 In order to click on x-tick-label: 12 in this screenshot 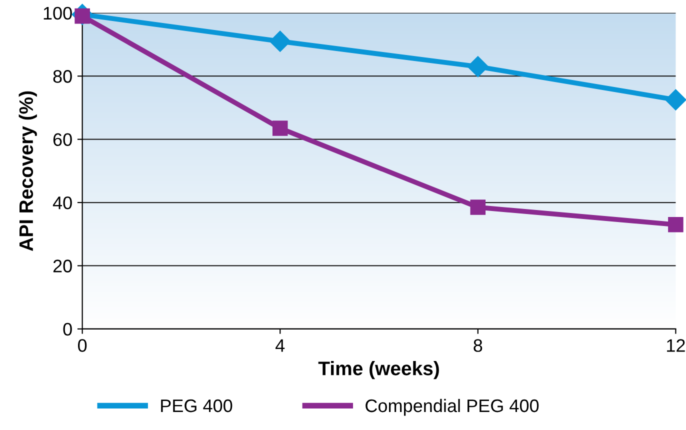, I will do `click(676, 345)`.